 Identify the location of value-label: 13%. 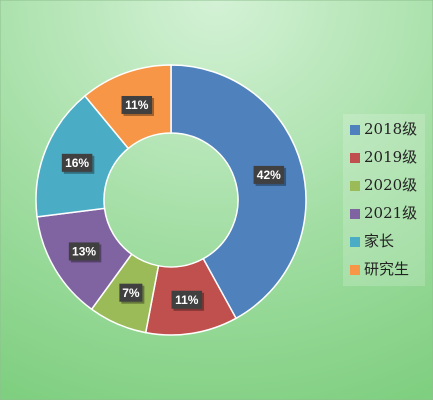
(84, 252).